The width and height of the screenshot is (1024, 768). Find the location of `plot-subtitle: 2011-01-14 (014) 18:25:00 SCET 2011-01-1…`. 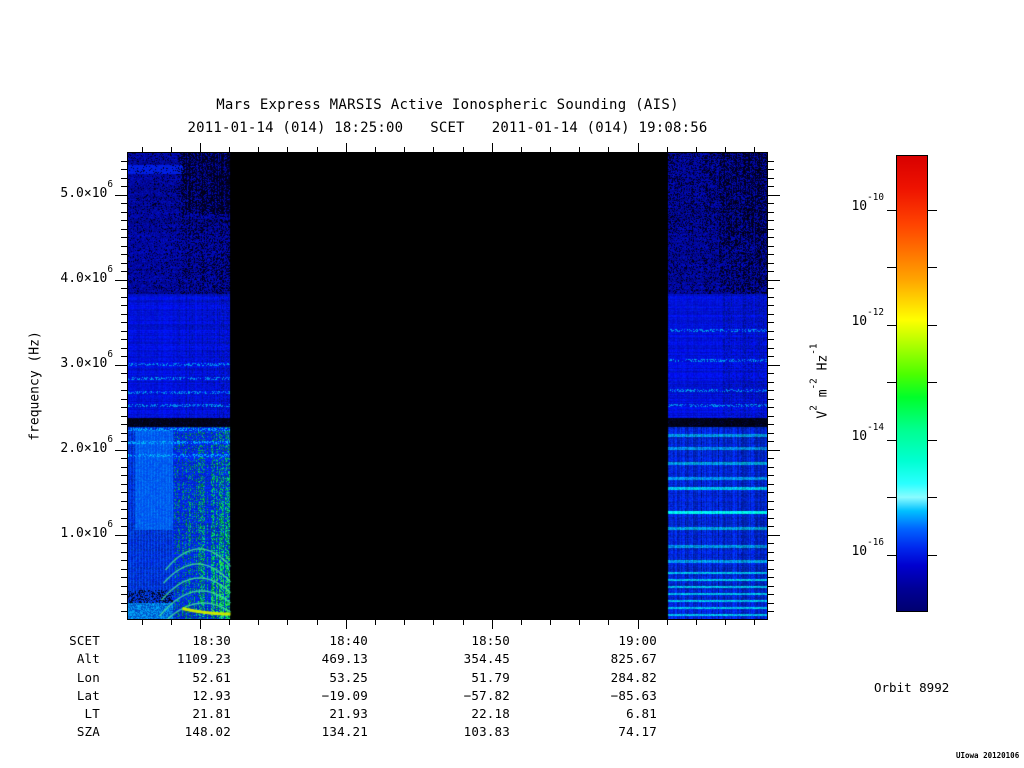

plot-subtitle: 2011-01-14 (014) 18:25:00 SCET 2011-01-1… is located at coordinates (447, 128).